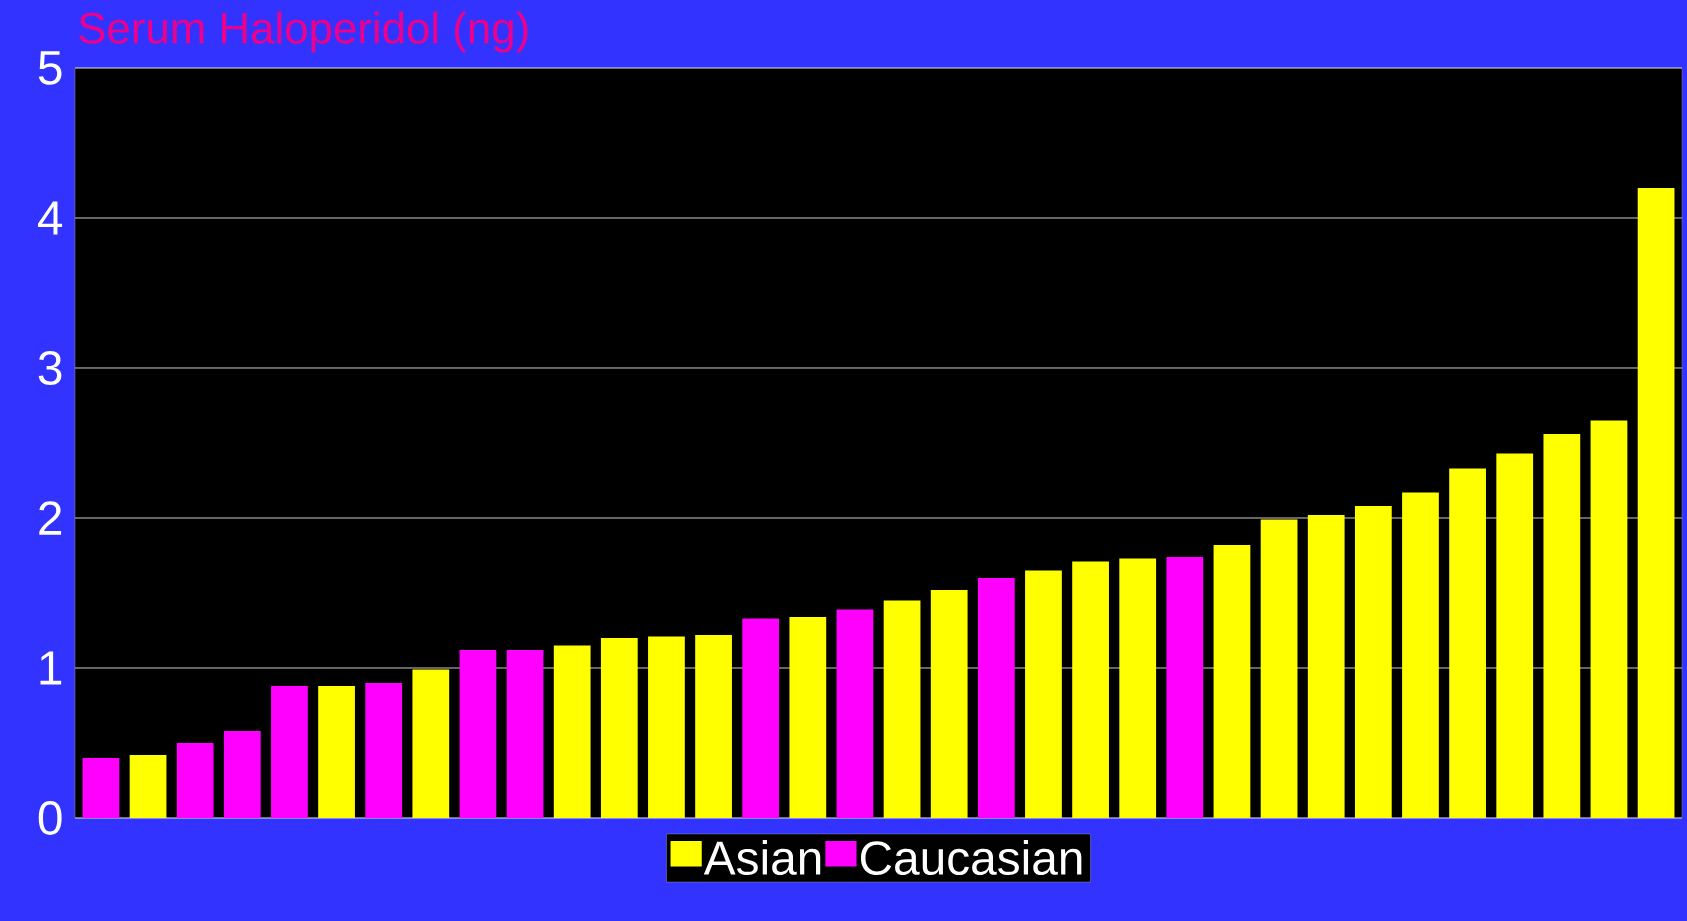 The width and height of the screenshot is (1687, 921). What do you see at coordinates (51, 668) in the screenshot?
I see `y-tick-label: 1` at bounding box center [51, 668].